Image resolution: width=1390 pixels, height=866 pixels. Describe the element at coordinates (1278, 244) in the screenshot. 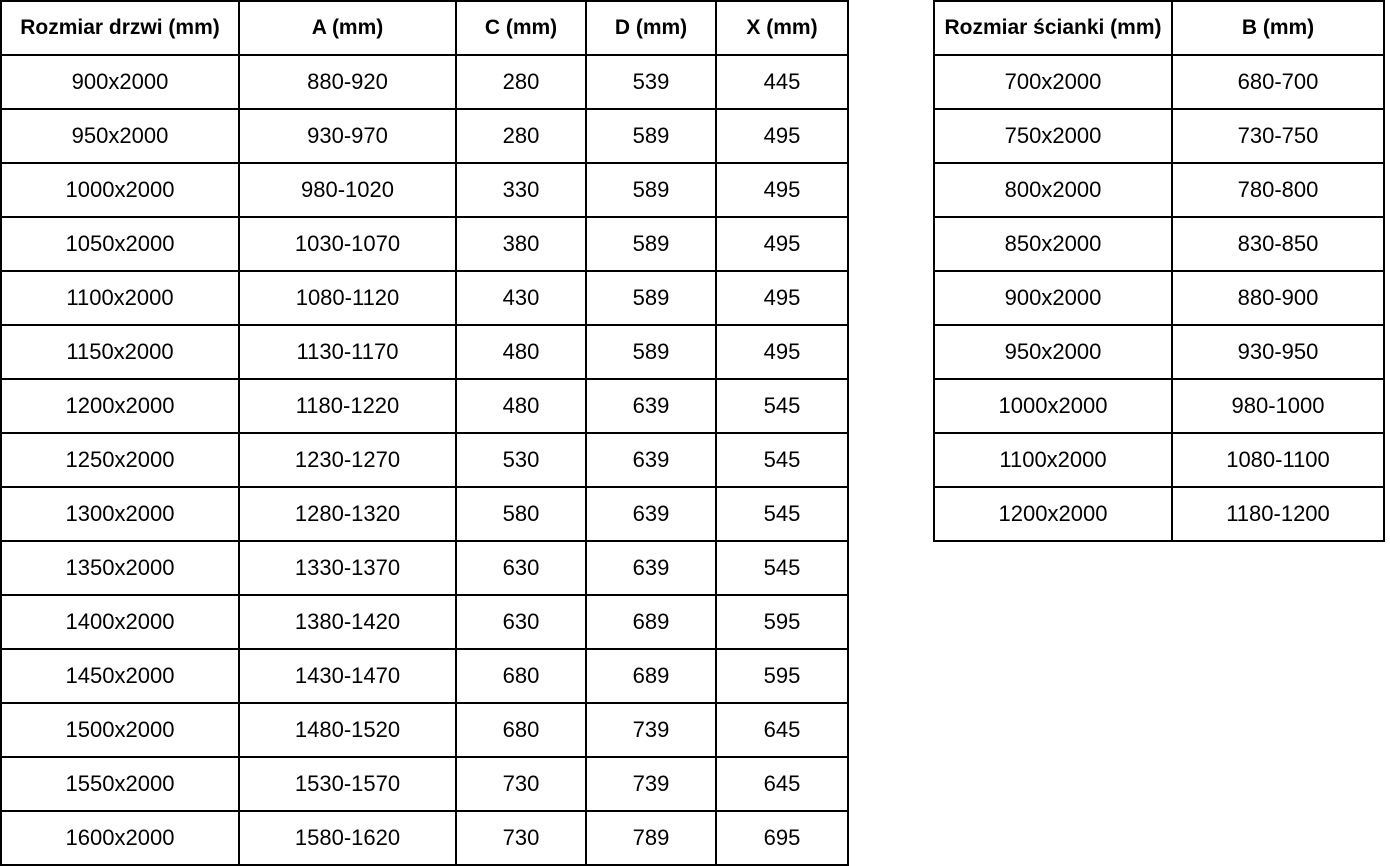

I see `table-cell: 830-850` at that location.